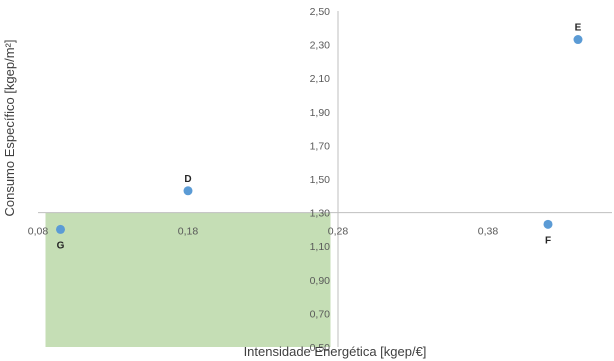 The image size is (614, 361). Describe the element at coordinates (320, 12) in the screenshot. I see `y-tick-label: 2,50` at that location.